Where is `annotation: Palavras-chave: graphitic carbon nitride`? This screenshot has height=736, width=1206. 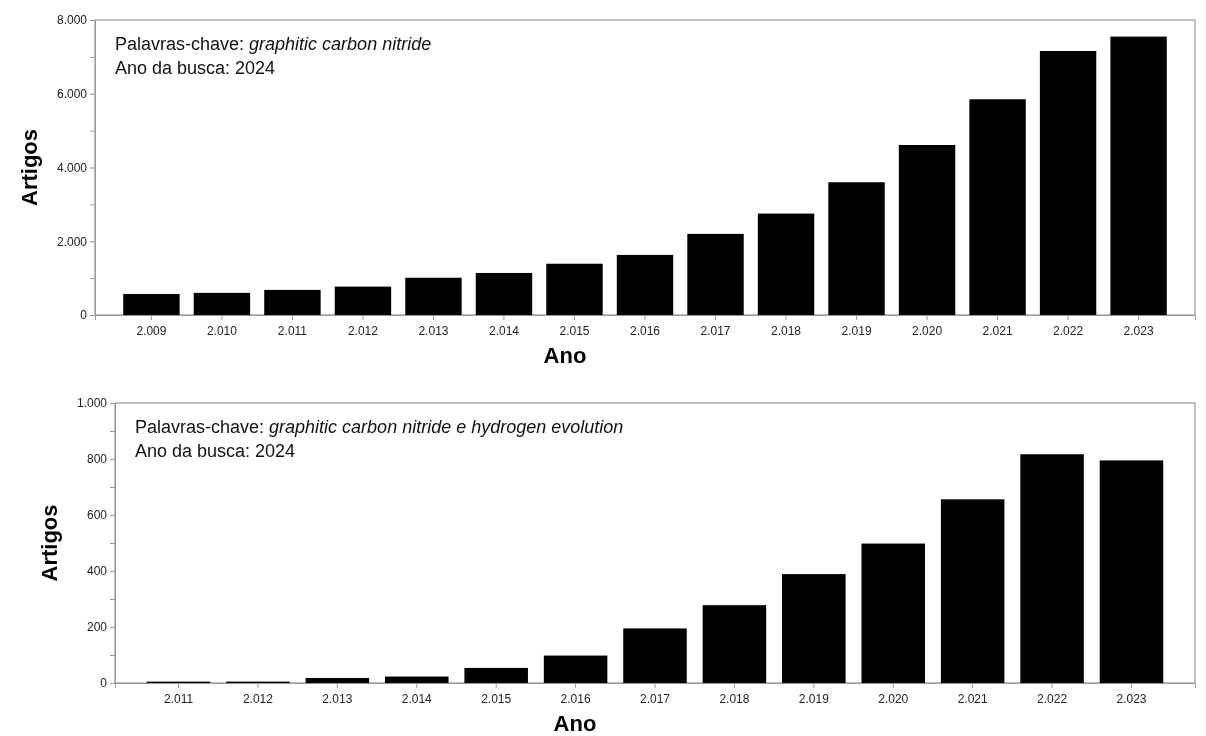
annotation: Palavras-chave: graphitic carbon nitride is located at coordinates (273, 44).